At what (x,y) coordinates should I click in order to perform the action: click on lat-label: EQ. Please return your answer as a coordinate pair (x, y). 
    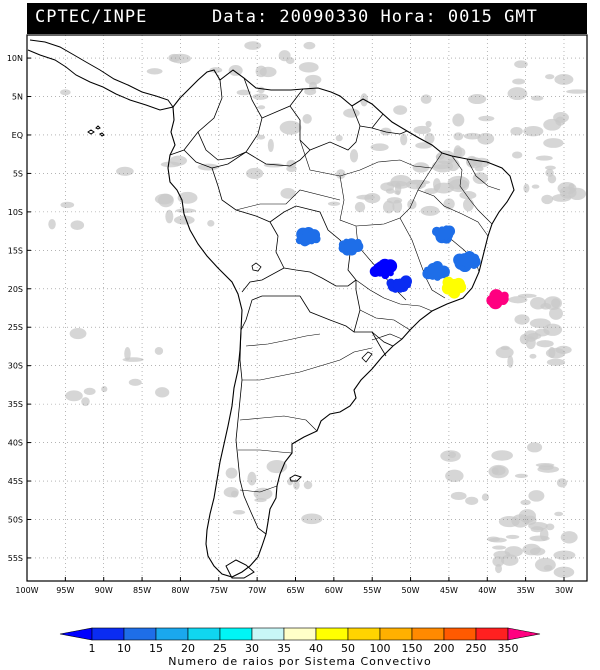
    Looking at the image, I should click on (17, 135).